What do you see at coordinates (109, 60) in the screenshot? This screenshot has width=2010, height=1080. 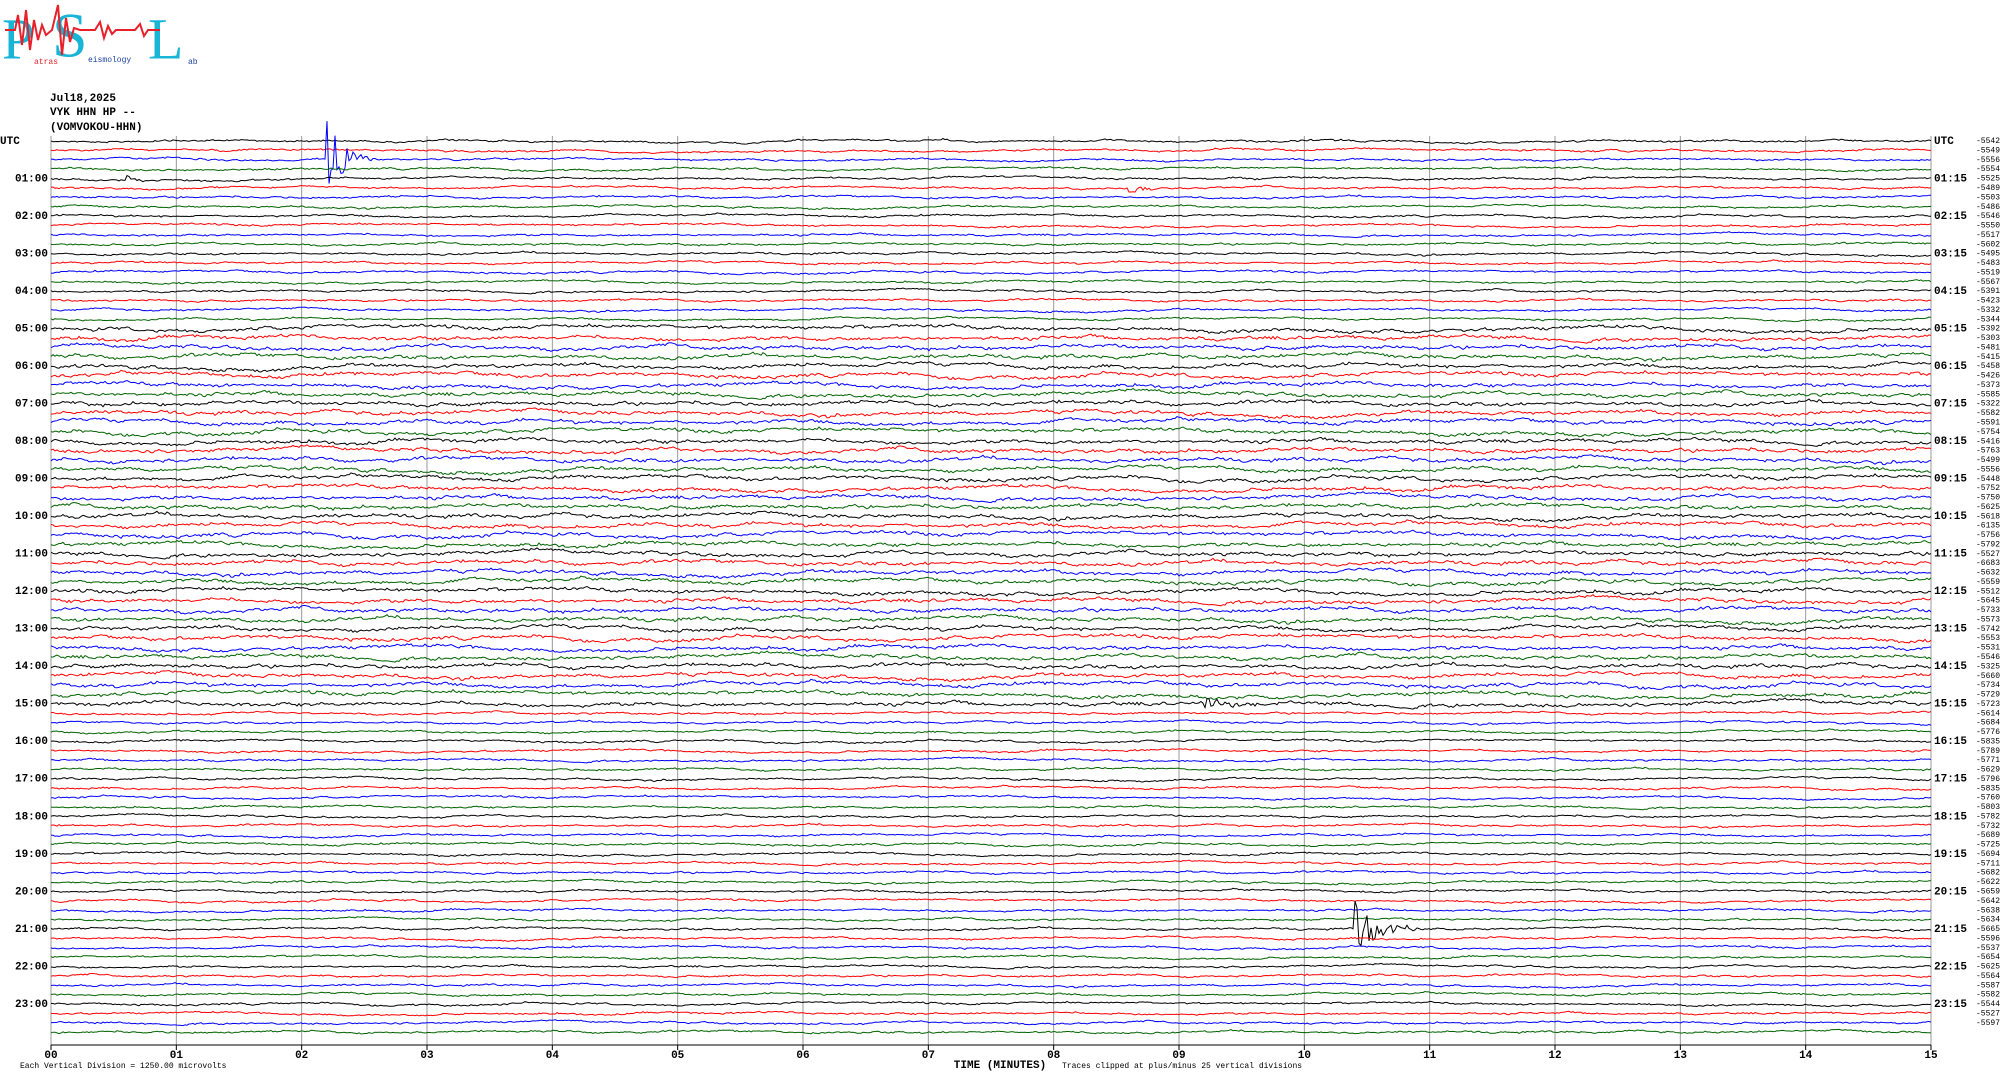 I see `logo-text: eismology` at bounding box center [109, 60].